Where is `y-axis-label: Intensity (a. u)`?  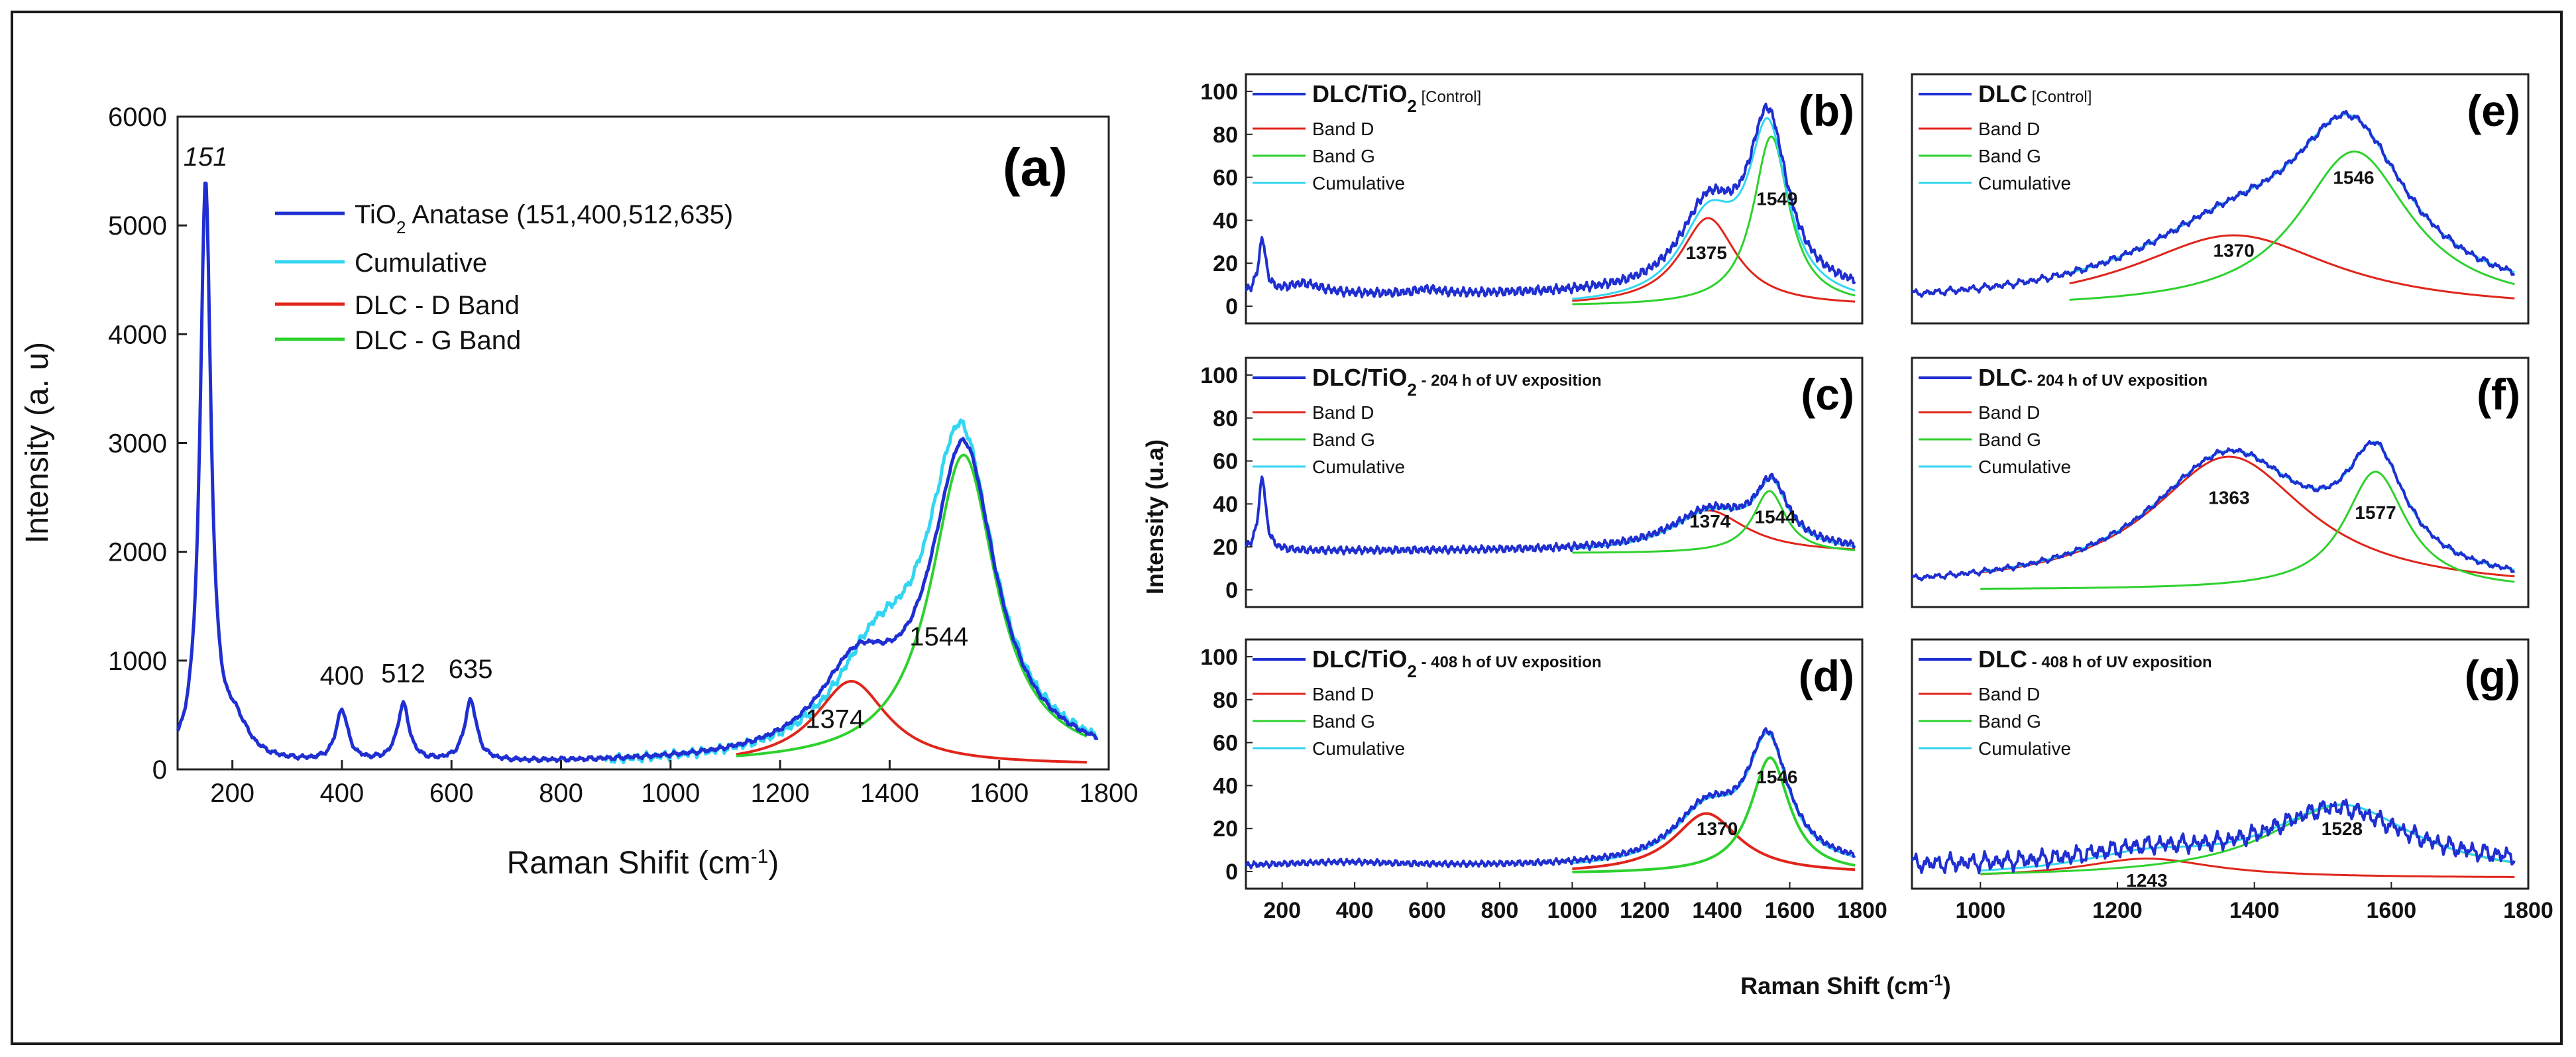
y-axis-label: Intensity (a. u) is located at coordinates (38, 442).